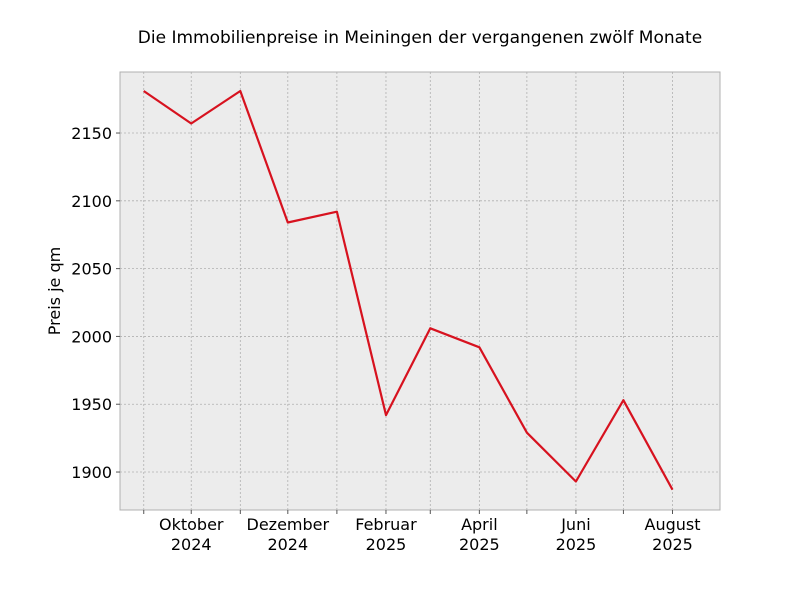  Describe the element at coordinates (91, 133) in the screenshot. I see `y-tick-label: 2150` at that location.